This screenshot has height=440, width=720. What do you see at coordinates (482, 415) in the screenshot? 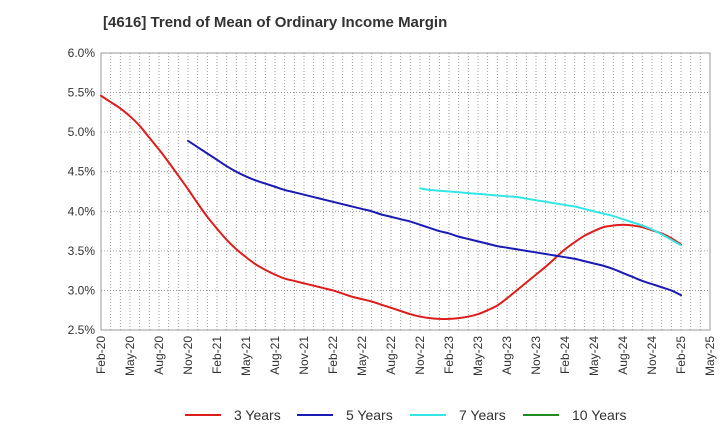
I see `legend-label: 7 Years` at bounding box center [482, 415].